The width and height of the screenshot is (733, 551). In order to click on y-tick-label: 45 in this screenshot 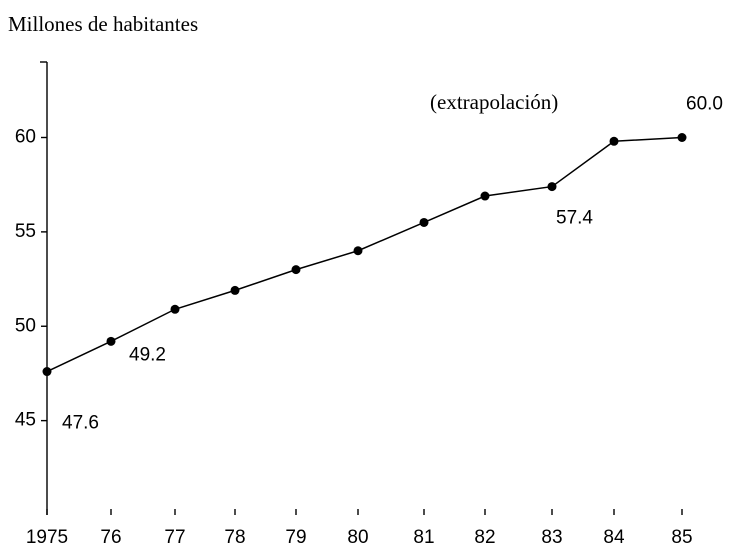, I will do `click(25, 420)`.